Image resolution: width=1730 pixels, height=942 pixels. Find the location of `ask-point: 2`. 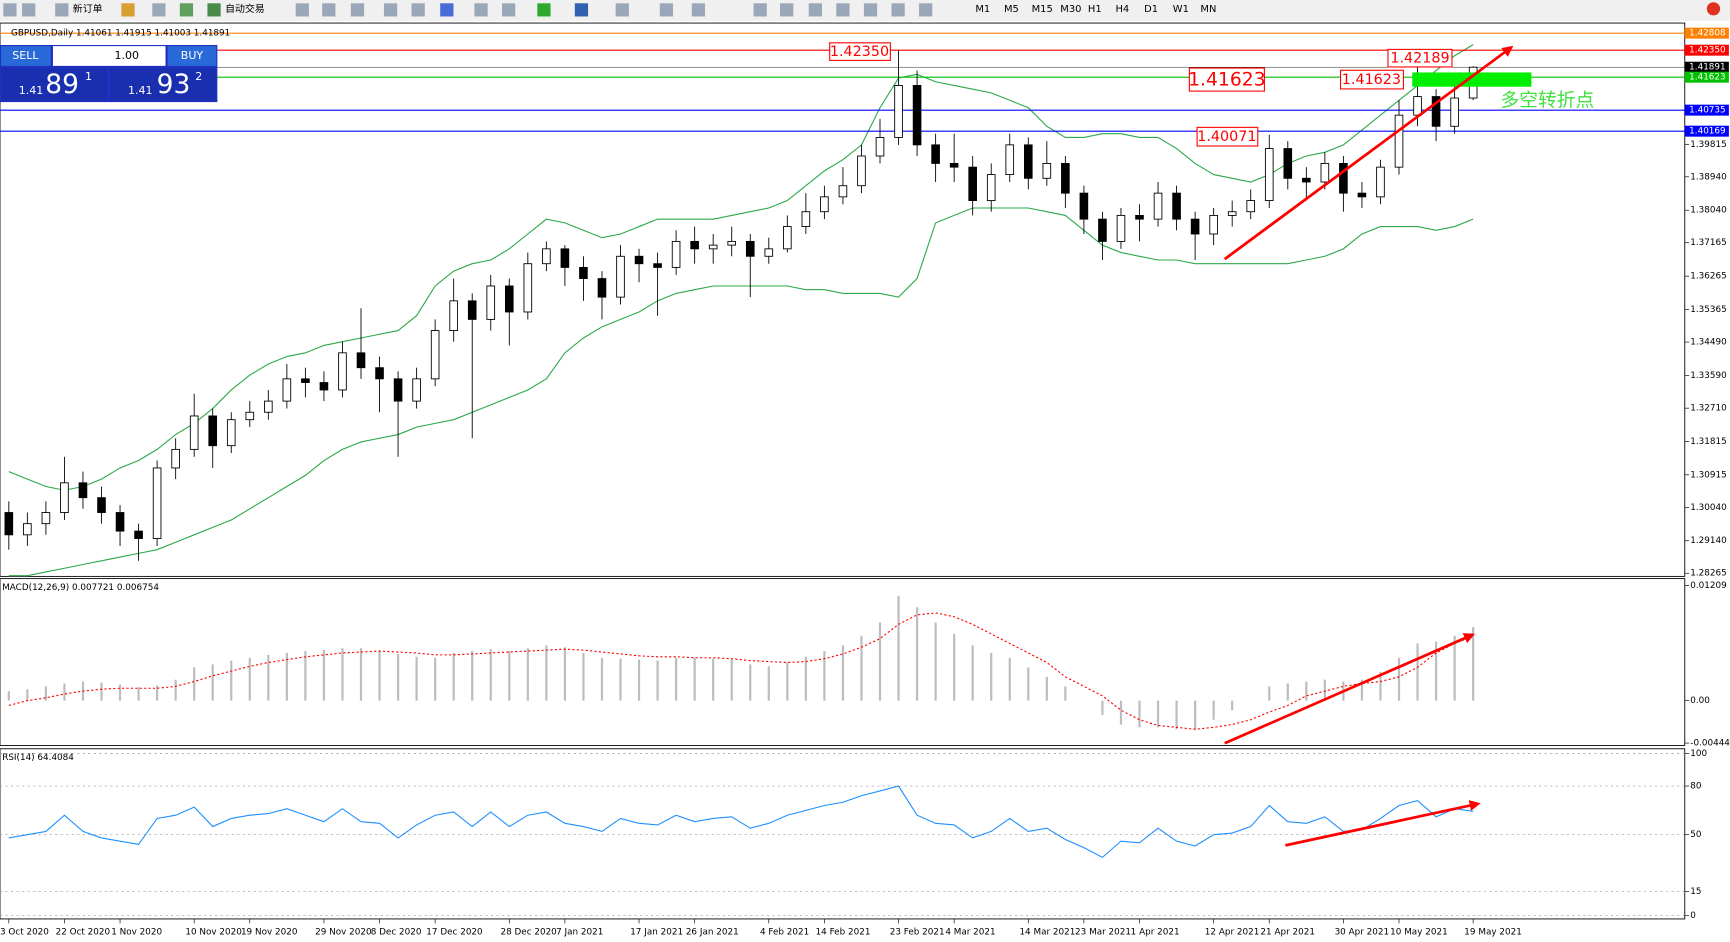

ask-point: 2 is located at coordinates (198, 76).